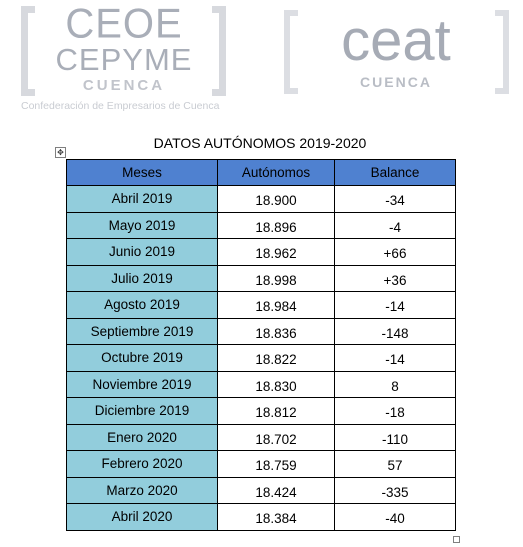  What do you see at coordinates (142, 305) in the screenshot?
I see `month-cell: Agosto 2019` at bounding box center [142, 305].